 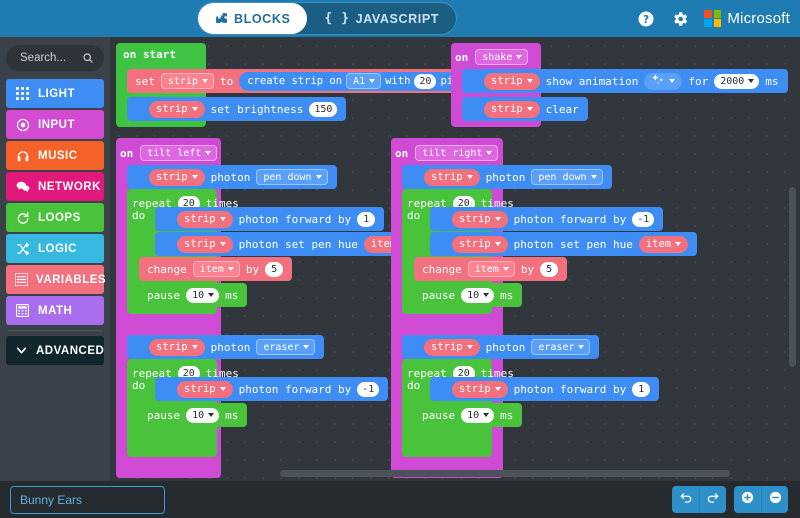 I want to click on pause-block-1: pause 10 ms, so click(x=193, y=295).